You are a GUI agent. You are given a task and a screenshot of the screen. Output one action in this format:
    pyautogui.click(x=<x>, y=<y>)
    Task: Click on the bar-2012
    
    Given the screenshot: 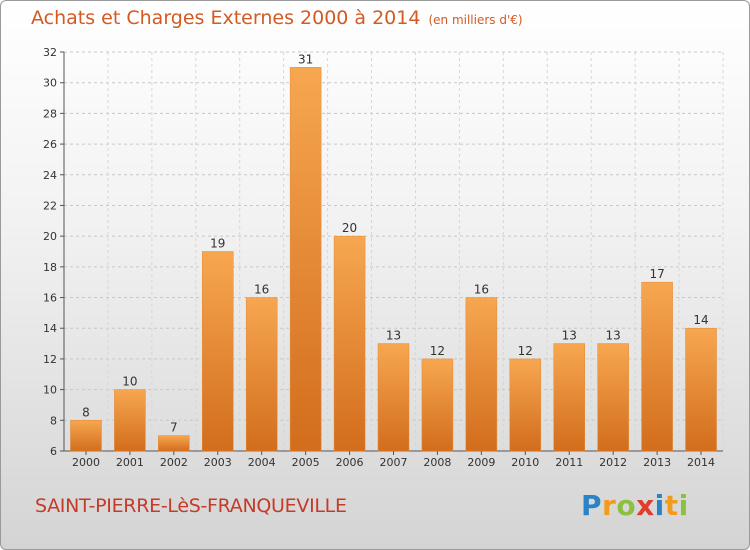 What is the action you would take?
    pyautogui.click(x=613, y=397)
    